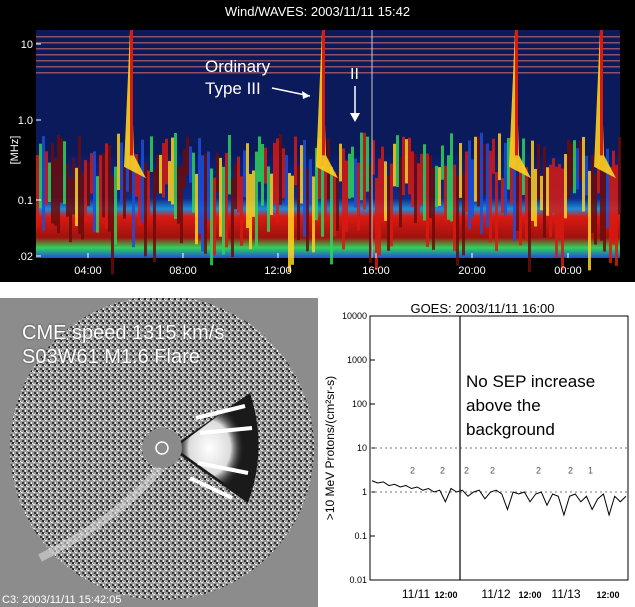  I want to click on goes-proton-flux-line, so click(499, 498).